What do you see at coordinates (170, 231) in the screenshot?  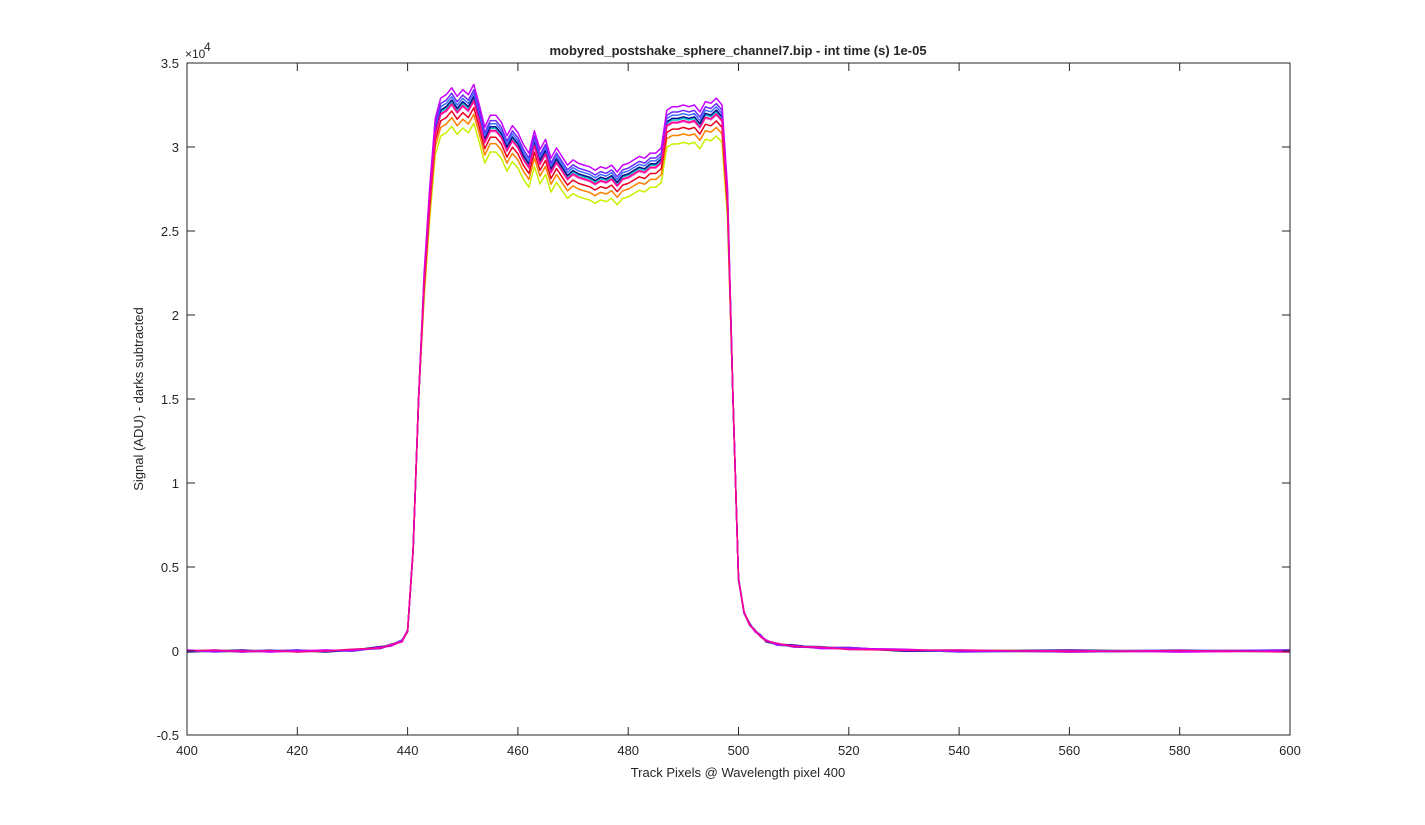 I see `y-tick-label: 2.5` at bounding box center [170, 231].